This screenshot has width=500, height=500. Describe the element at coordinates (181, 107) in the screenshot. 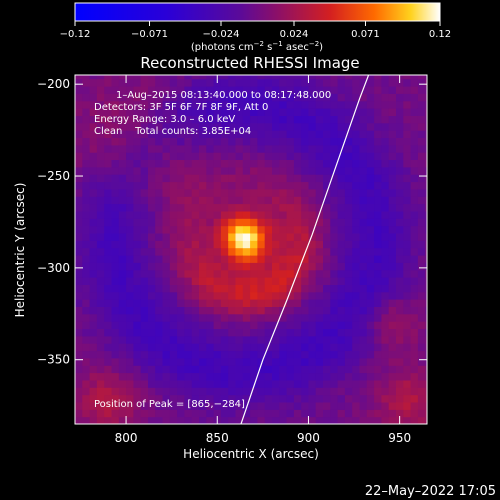

I see `annotation-detectors: Detectors: 3F 5F 6F 7F 8F 9F, Att 0` at that location.